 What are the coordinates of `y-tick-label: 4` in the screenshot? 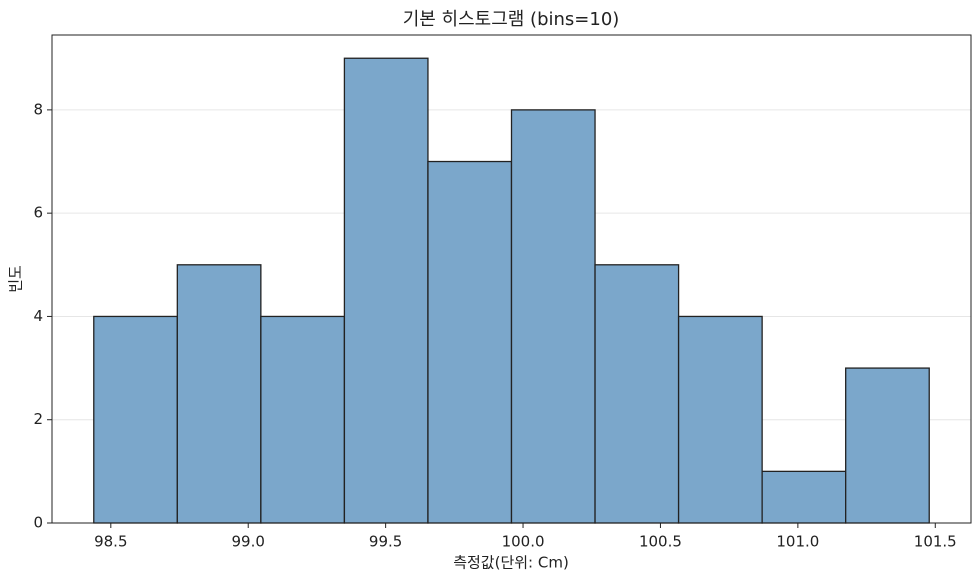 It's located at (38, 316).